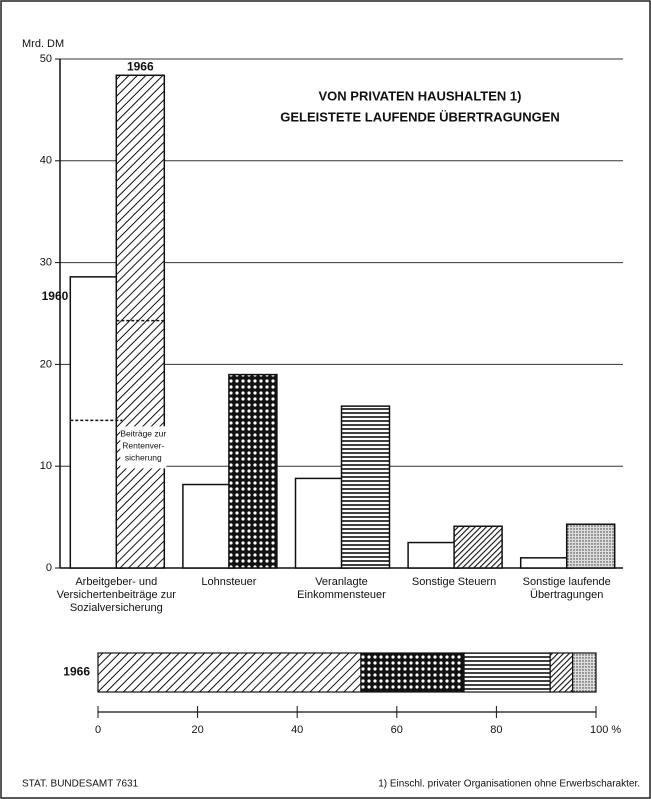  Describe the element at coordinates (454, 582) in the screenshot. I see `x-tick-label: Sonstige Steuern` at that location.